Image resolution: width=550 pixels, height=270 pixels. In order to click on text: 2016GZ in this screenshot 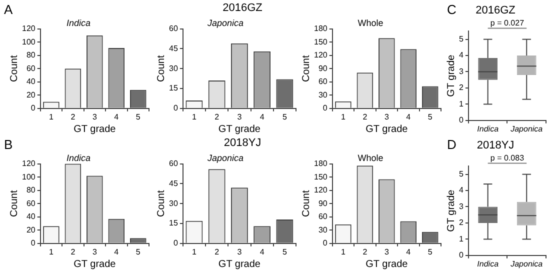, I will do `click(243, 8)`.